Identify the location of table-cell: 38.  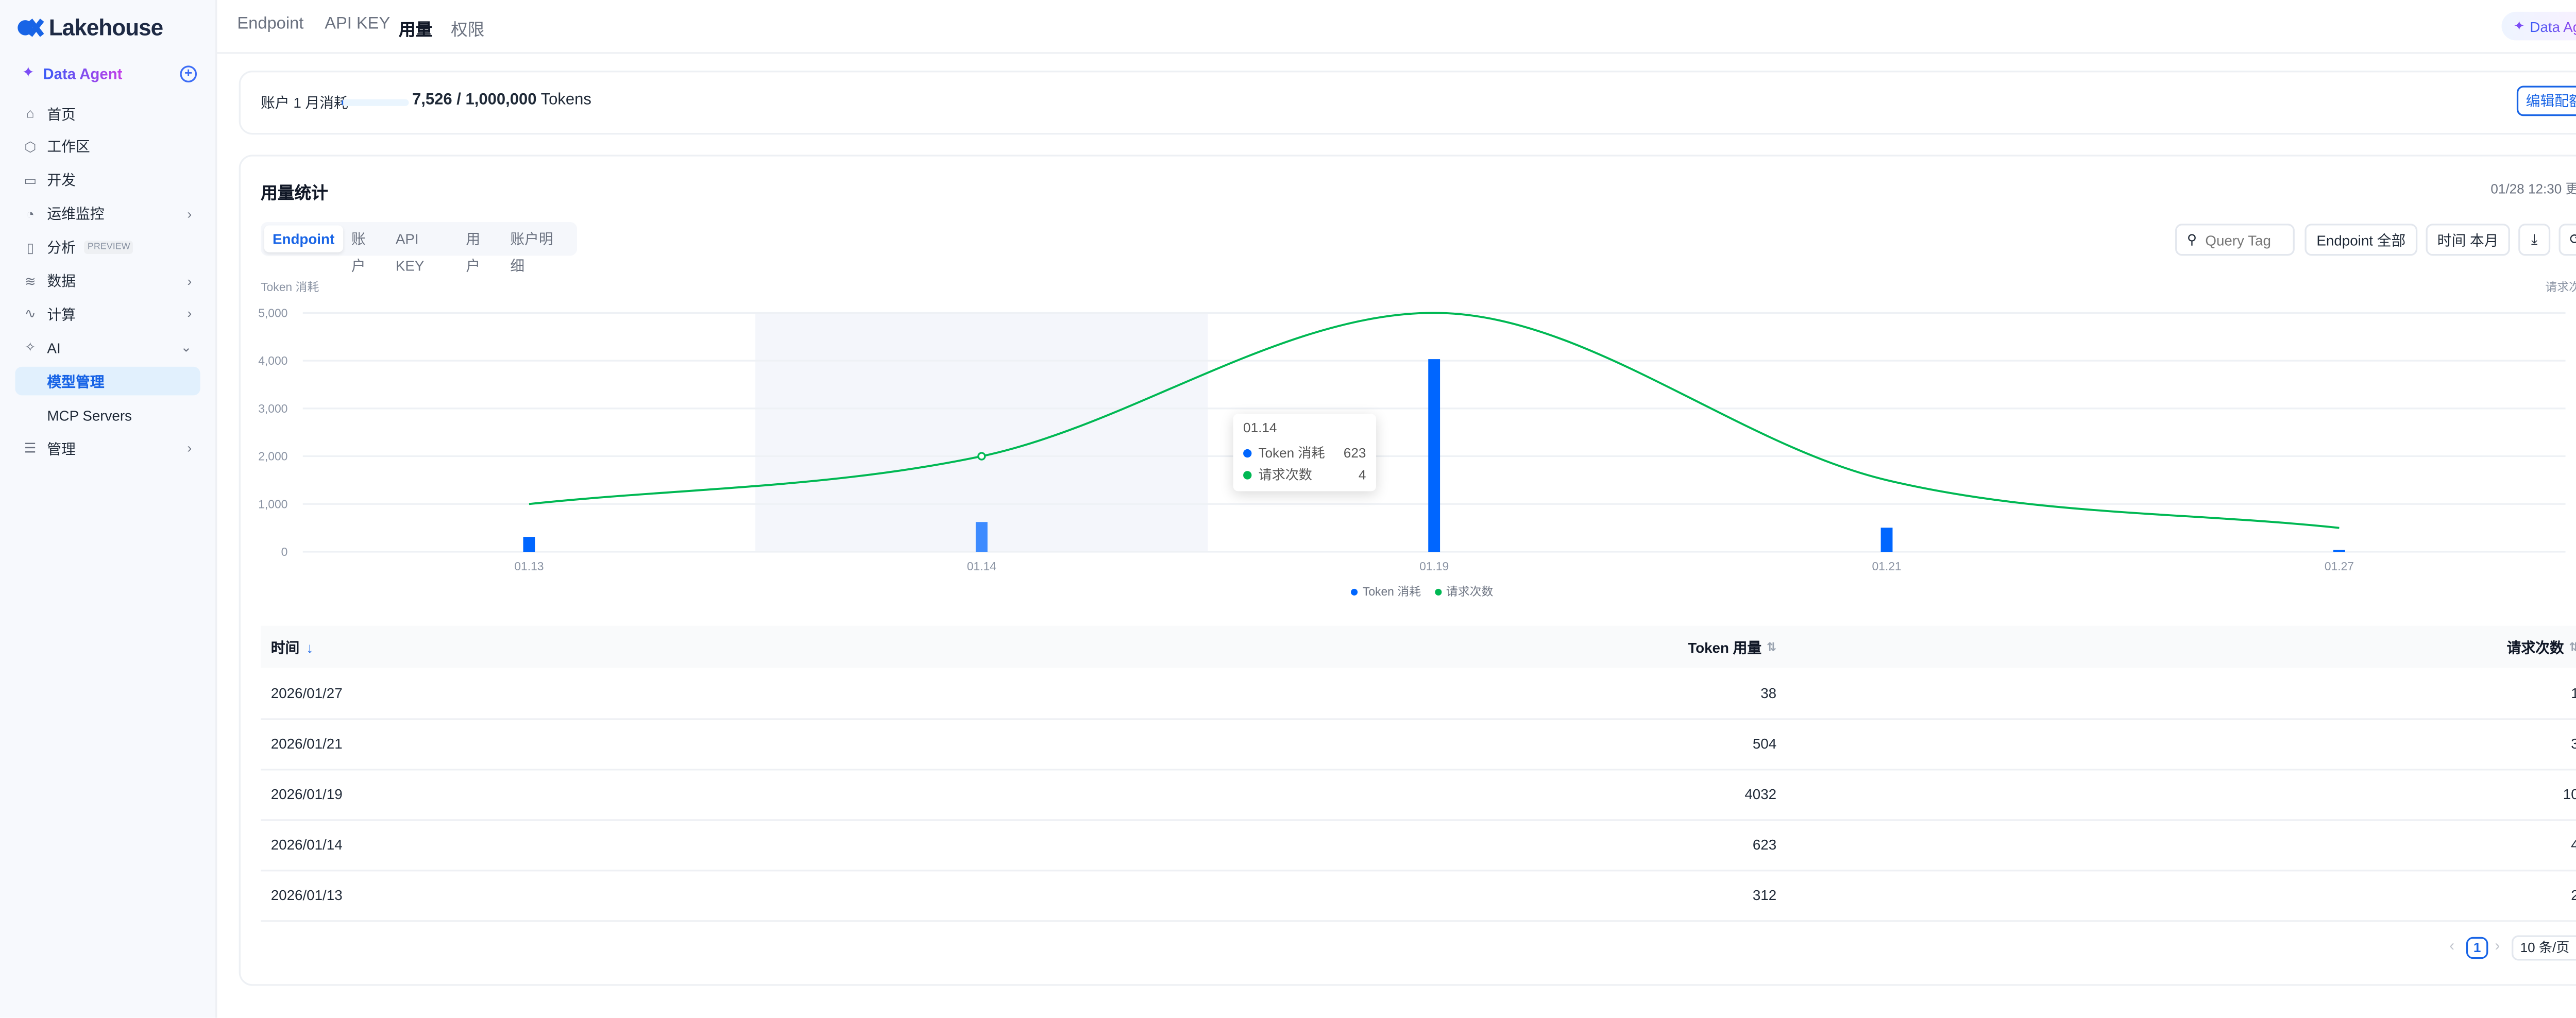
(1768, 693).